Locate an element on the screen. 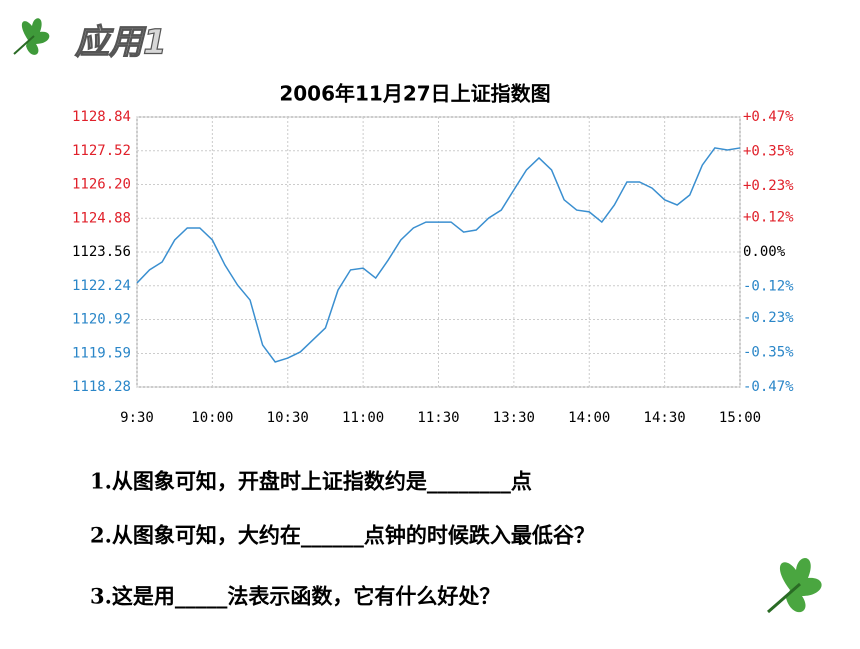  x-tick-label: 10:00 is located at coordinates (212, 418).